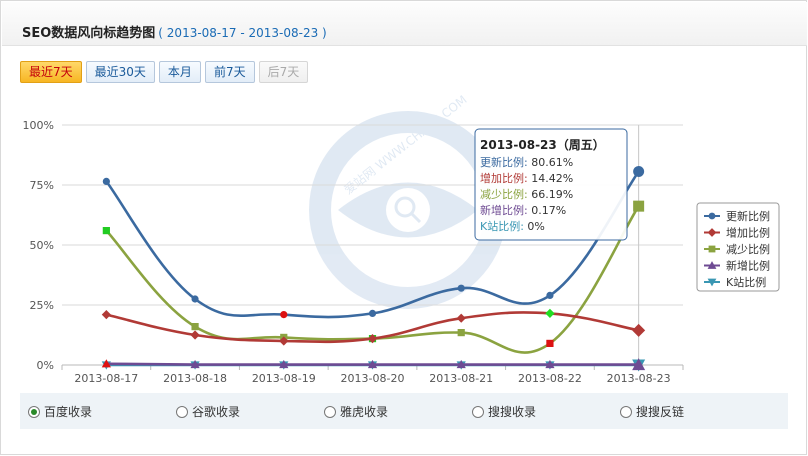 Image resolution: width=808 pixels, height=456 pixels. I want to click on tooltip-row: 更新比例: 80.61%, so click(526, 162).